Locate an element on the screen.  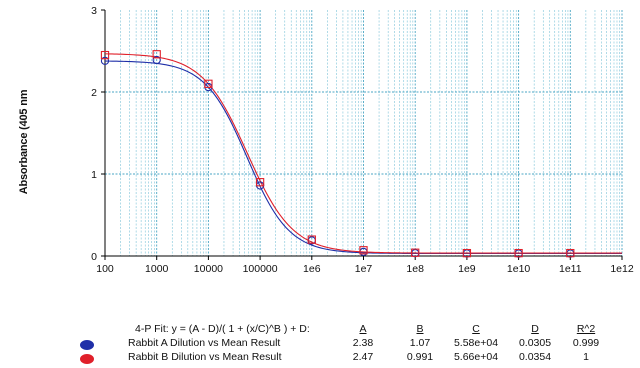
y-axis-label: Absorbance (405 nm is located at coordinates (24, 142).